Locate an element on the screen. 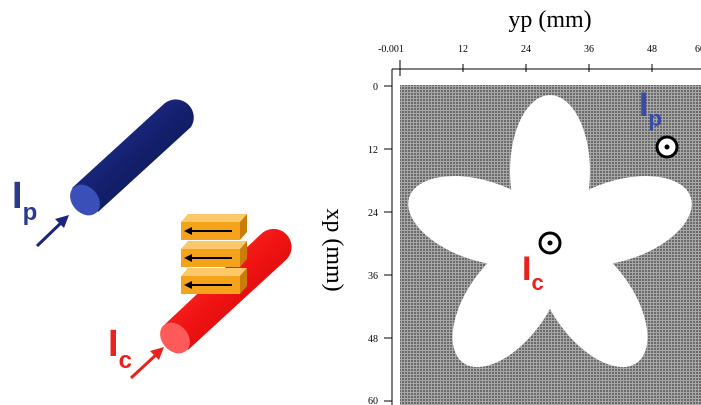  probe-label-sub: p is located at coordinates (30, 212).